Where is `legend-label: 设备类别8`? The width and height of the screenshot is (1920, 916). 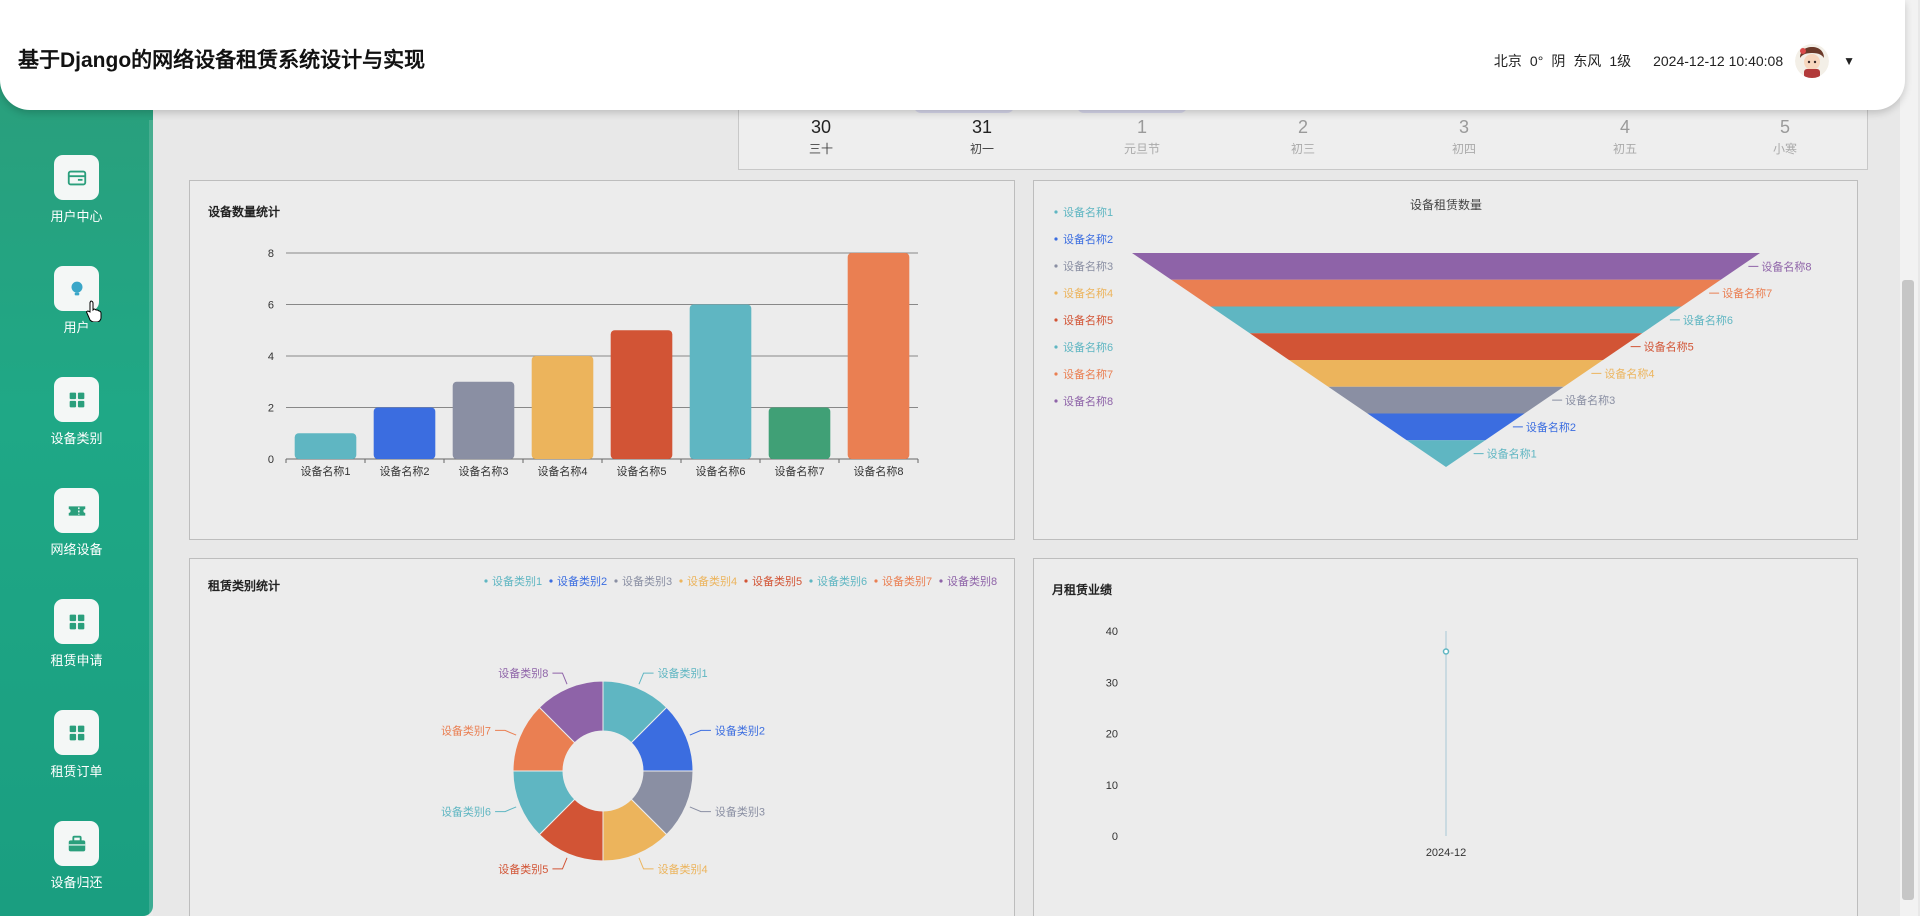
legend-label: 设备类别8 is located at coordinates (972, 581).